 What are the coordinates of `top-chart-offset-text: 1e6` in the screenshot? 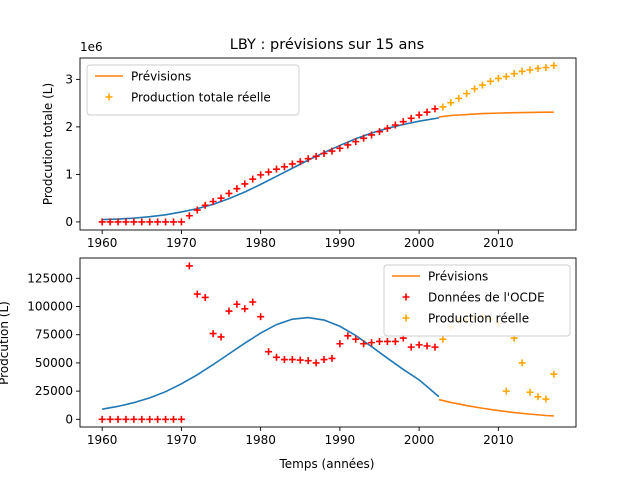 It's located at (91, 47).